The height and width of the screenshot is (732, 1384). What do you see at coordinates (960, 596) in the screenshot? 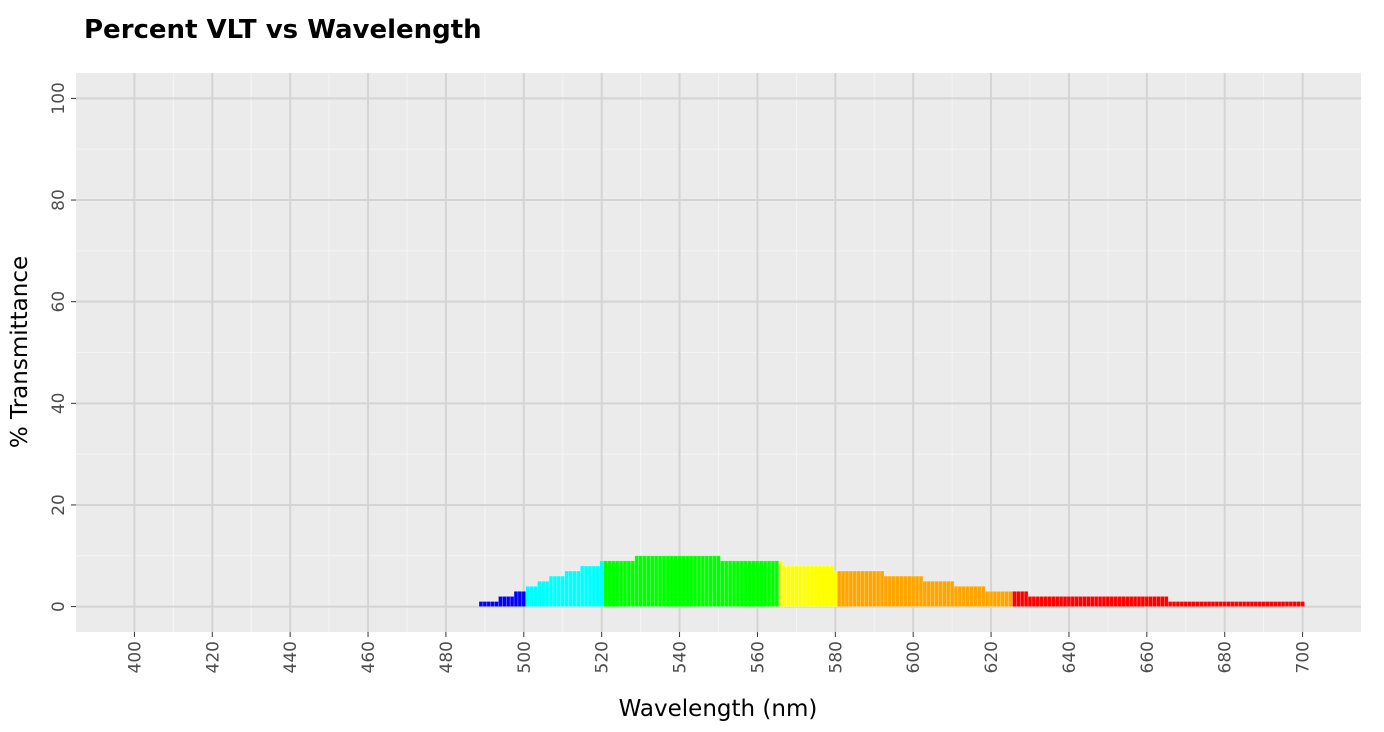
I see `bar-612nm` at bounding box center [960, 596].